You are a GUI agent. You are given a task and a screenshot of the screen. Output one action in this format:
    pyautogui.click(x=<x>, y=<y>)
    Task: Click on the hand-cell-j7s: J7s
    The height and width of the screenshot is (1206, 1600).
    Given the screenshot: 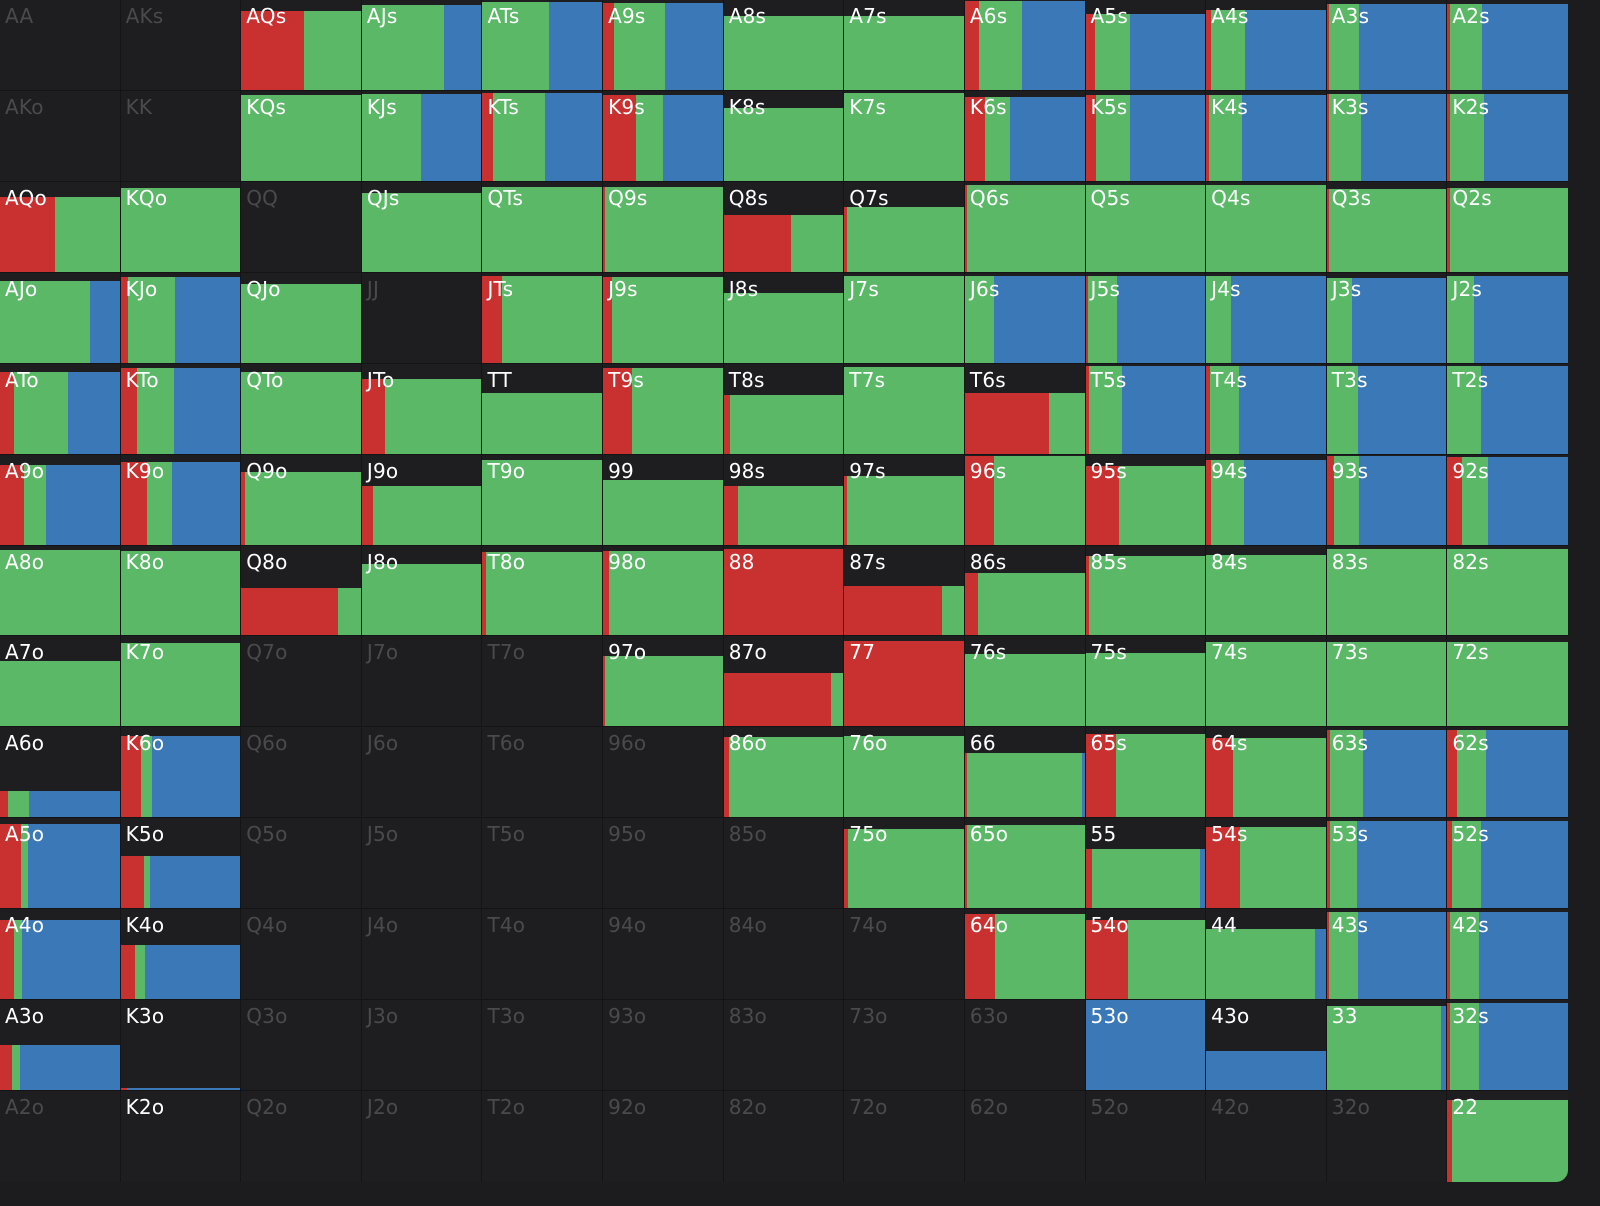 What is the action you would take?
    pyautogui.click(x=904, y=318)
    